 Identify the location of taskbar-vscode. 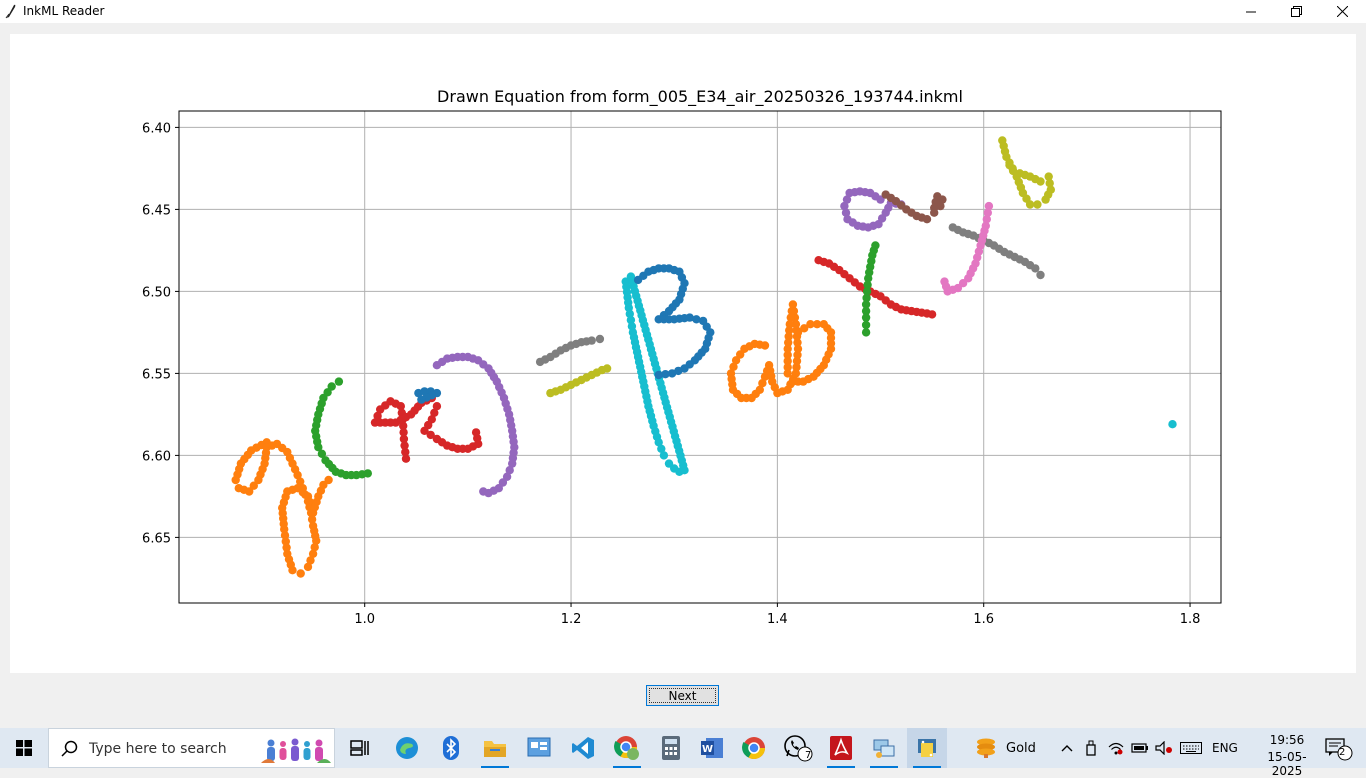
(583, 748).